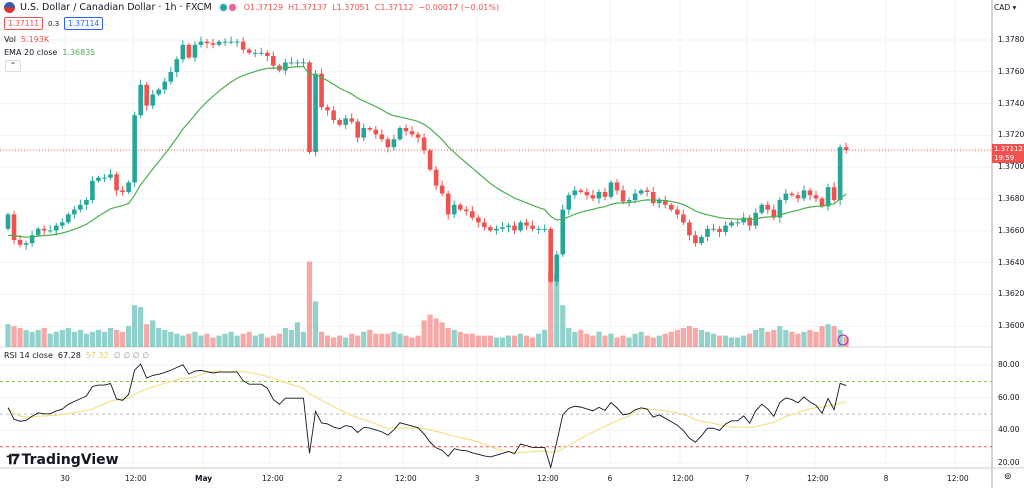 Image resolution: width=1024 pixels, height=488 pixels. Describe the element at coordinates (427, 412) in the screenshot. I see `rsi-ma-line` at that location.